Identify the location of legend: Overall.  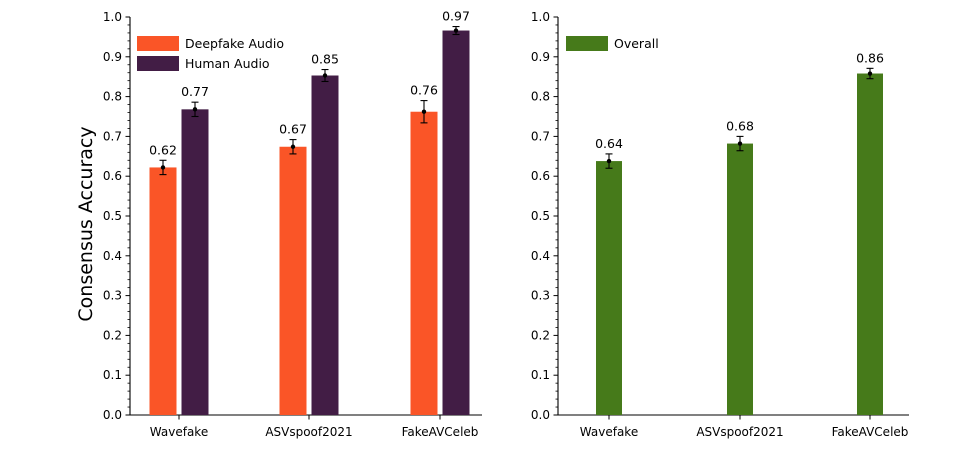
(612, 43).